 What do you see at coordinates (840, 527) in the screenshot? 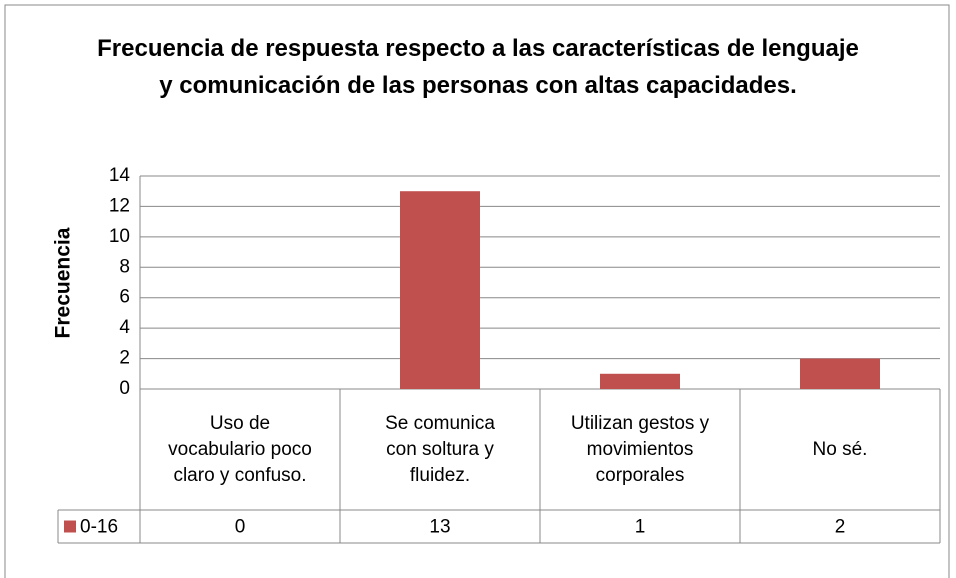
I see `table-value: 2` at bounding box center [840, 527].